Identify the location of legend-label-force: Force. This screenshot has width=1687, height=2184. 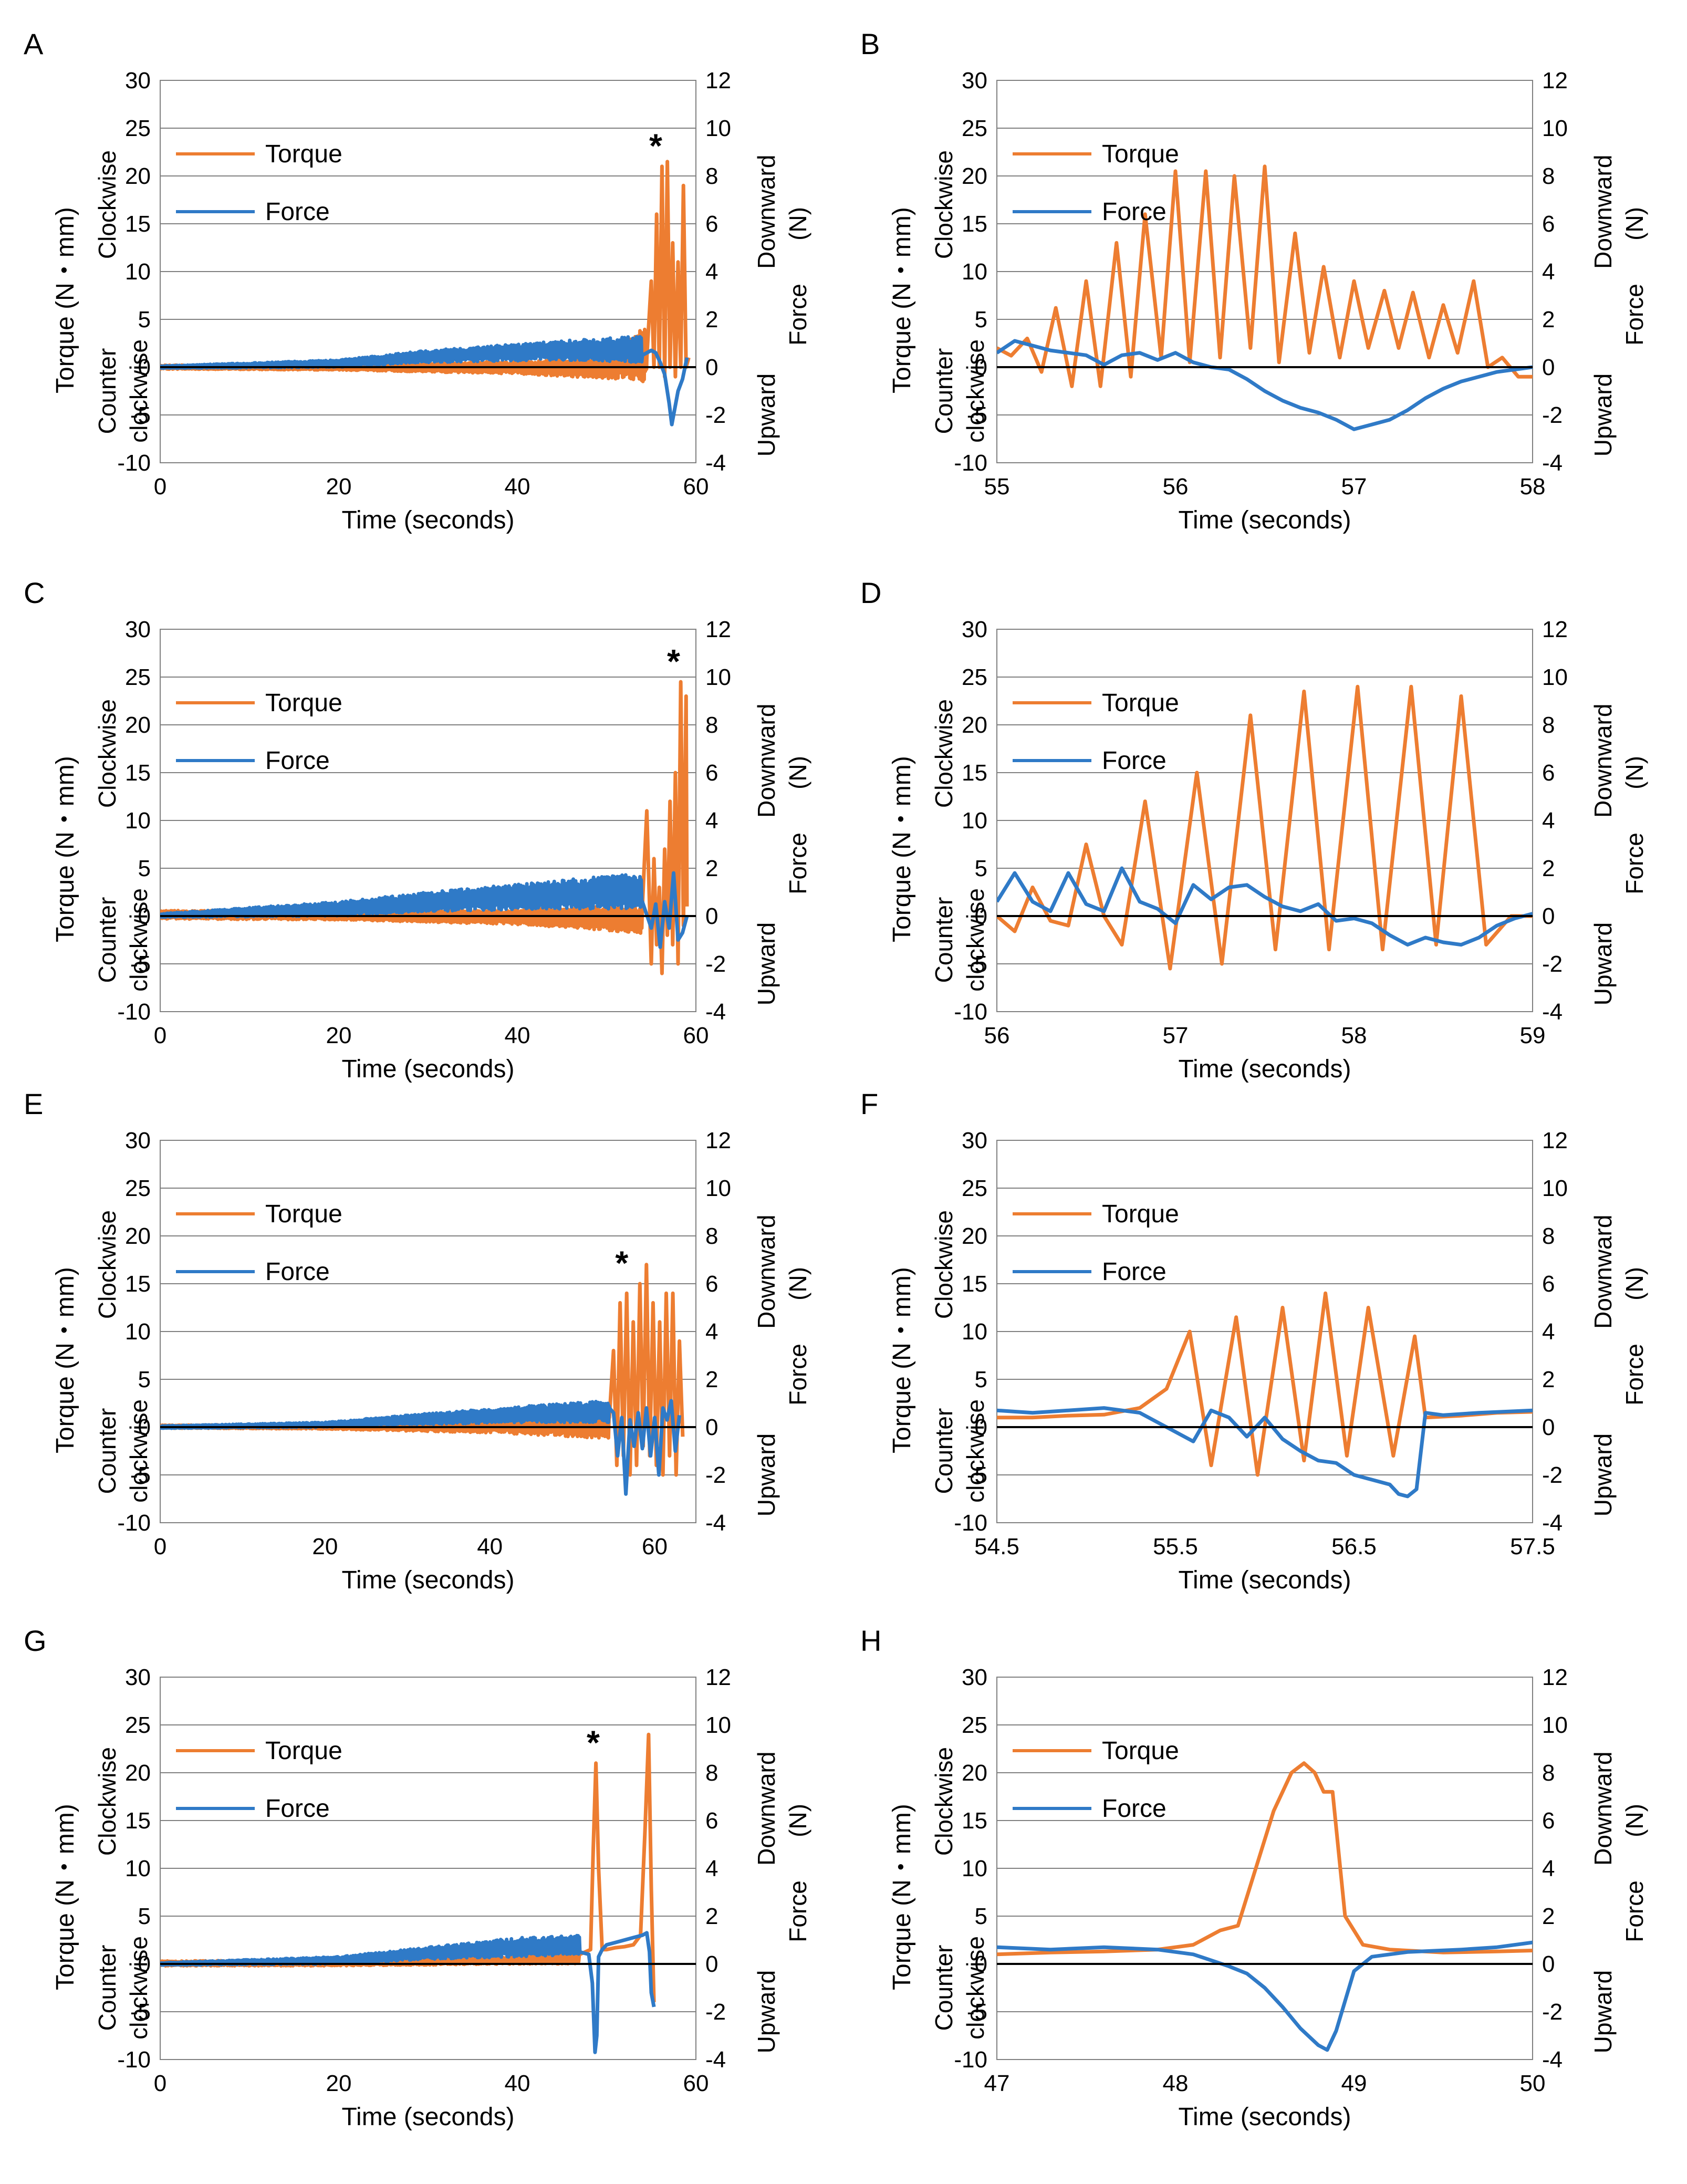
(297, 212).